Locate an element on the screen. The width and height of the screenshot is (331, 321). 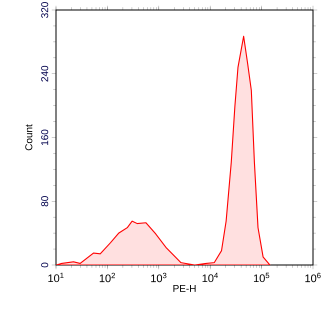
x-tick-label: 10$^{3}$ is located at coordinates (158, 277).